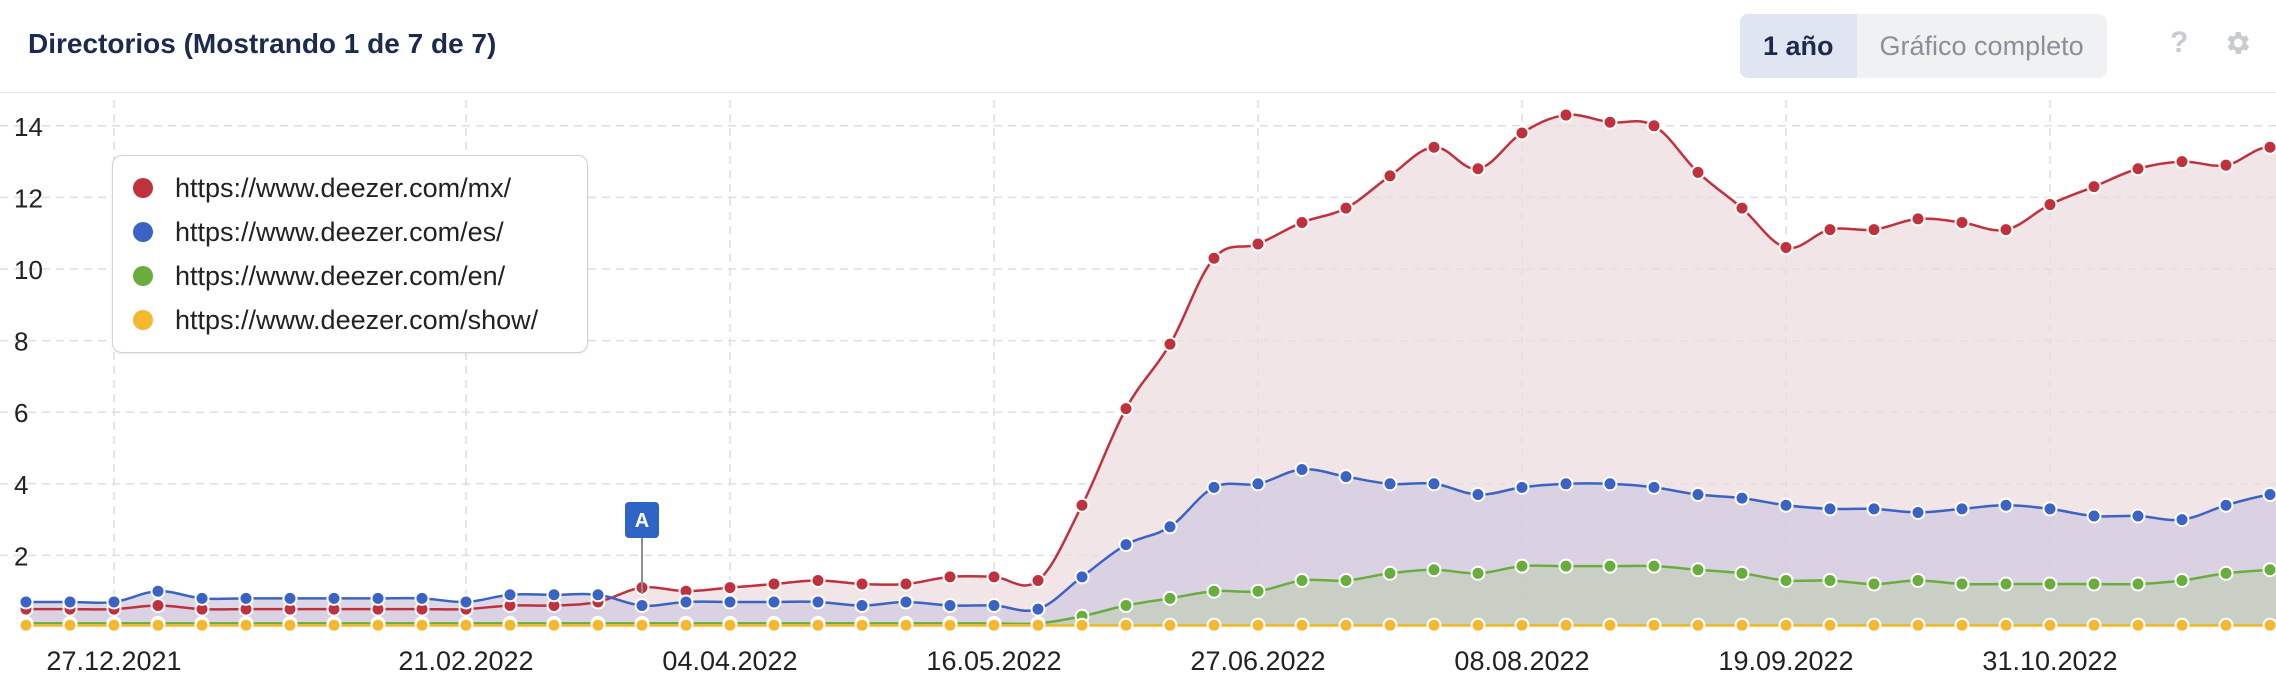 The image size is (2276, 700). Describe the element at coordinates (2237, 45) in the screenshot. I see `gear-icon` at that location.